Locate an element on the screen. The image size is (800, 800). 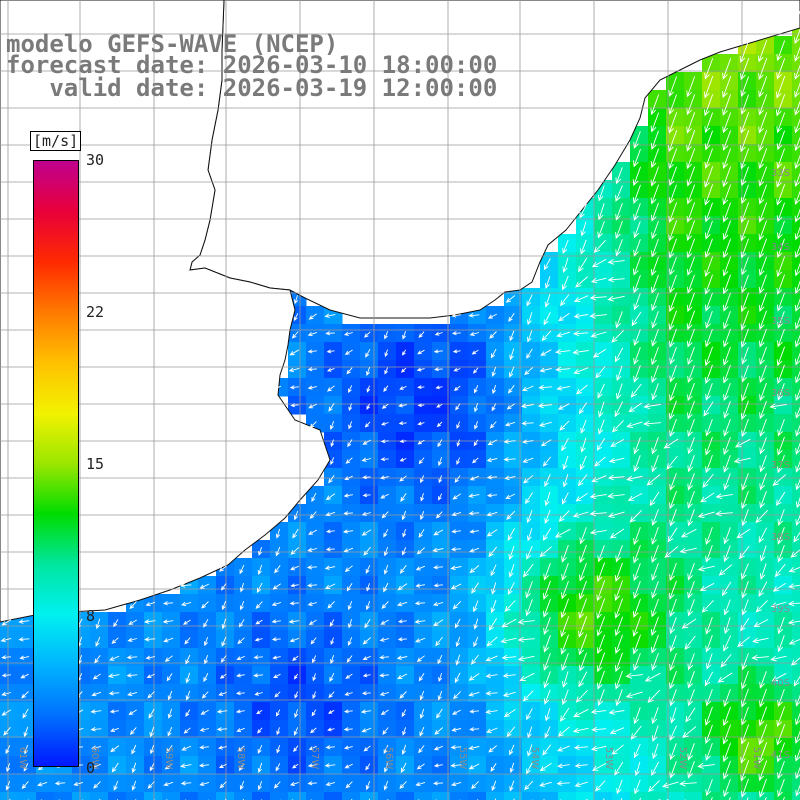
colorbar-tick-22: 22 is located at coordinates (95, 312).